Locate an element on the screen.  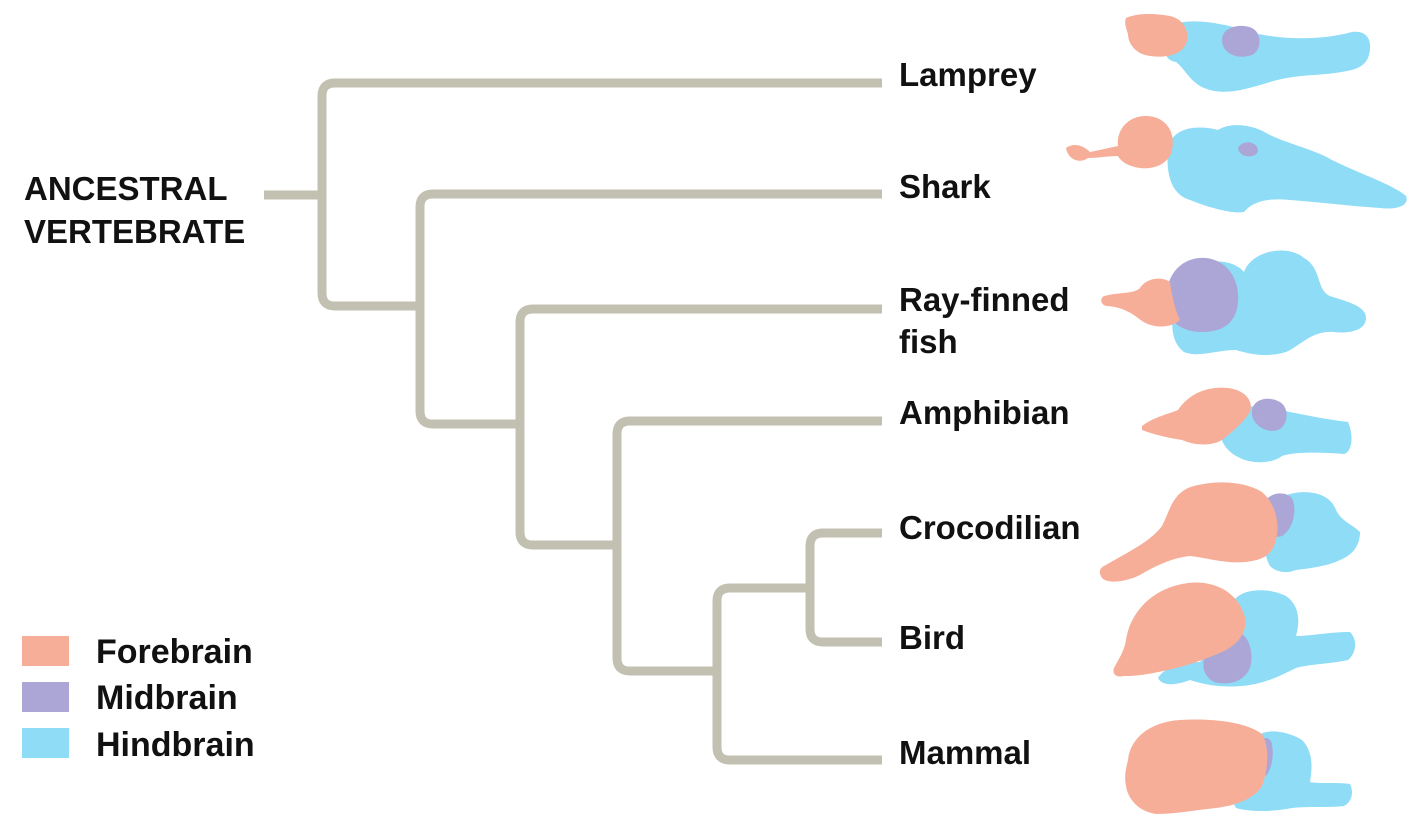
legend-label-hindbrain: Hindbrain is located at coordinates (175, 745).